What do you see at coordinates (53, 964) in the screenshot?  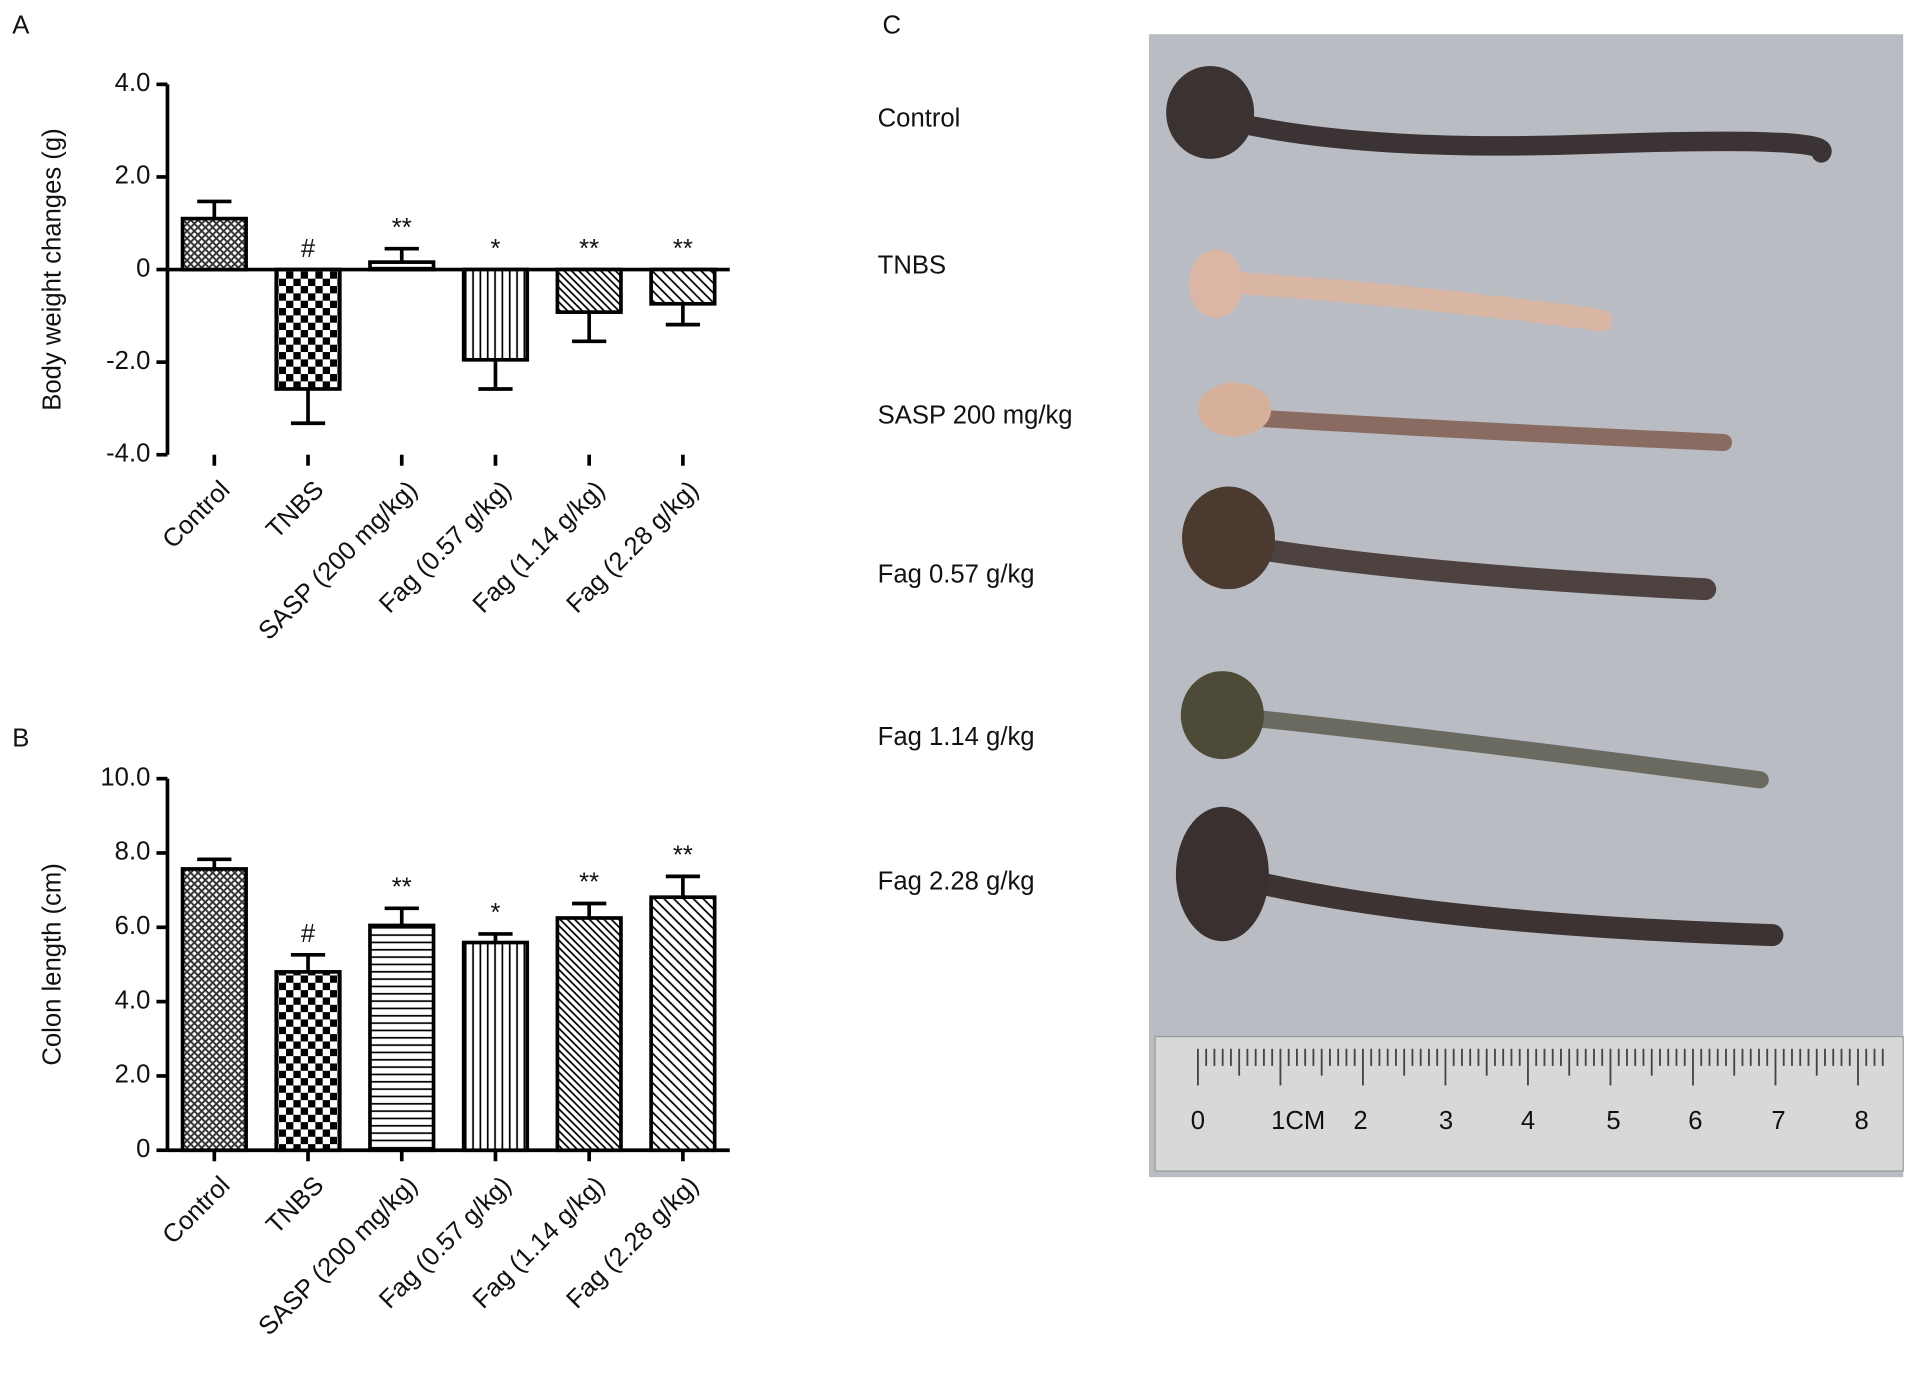 I see `y-axis-label: Colon length (cm)` at bounding box center [53, 964].